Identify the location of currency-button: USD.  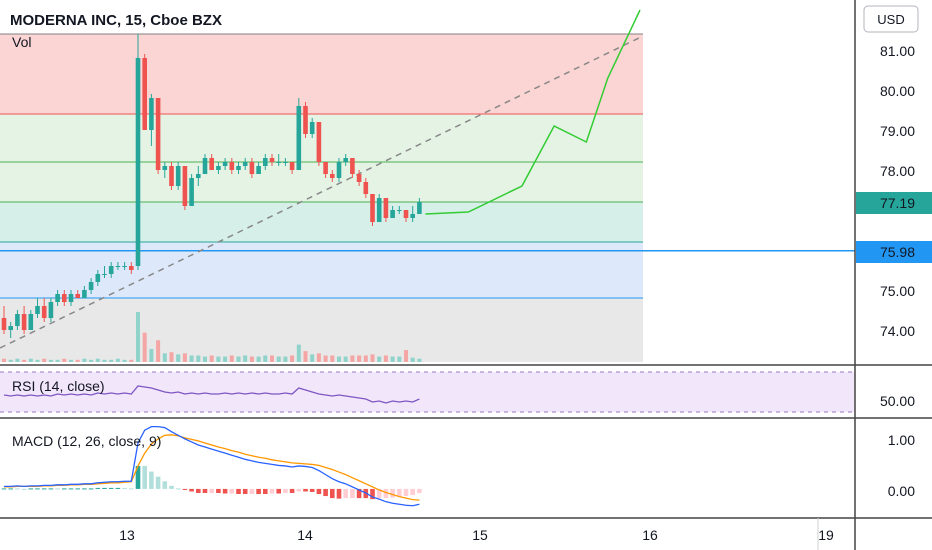
(891, 19).